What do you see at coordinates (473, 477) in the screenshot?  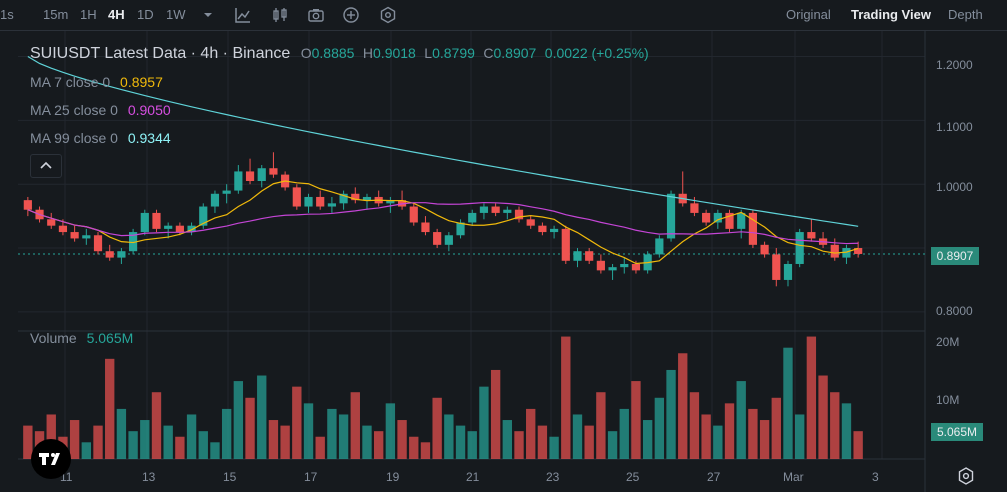 I see `time-tick: 21` at bounding box center [473, 477].